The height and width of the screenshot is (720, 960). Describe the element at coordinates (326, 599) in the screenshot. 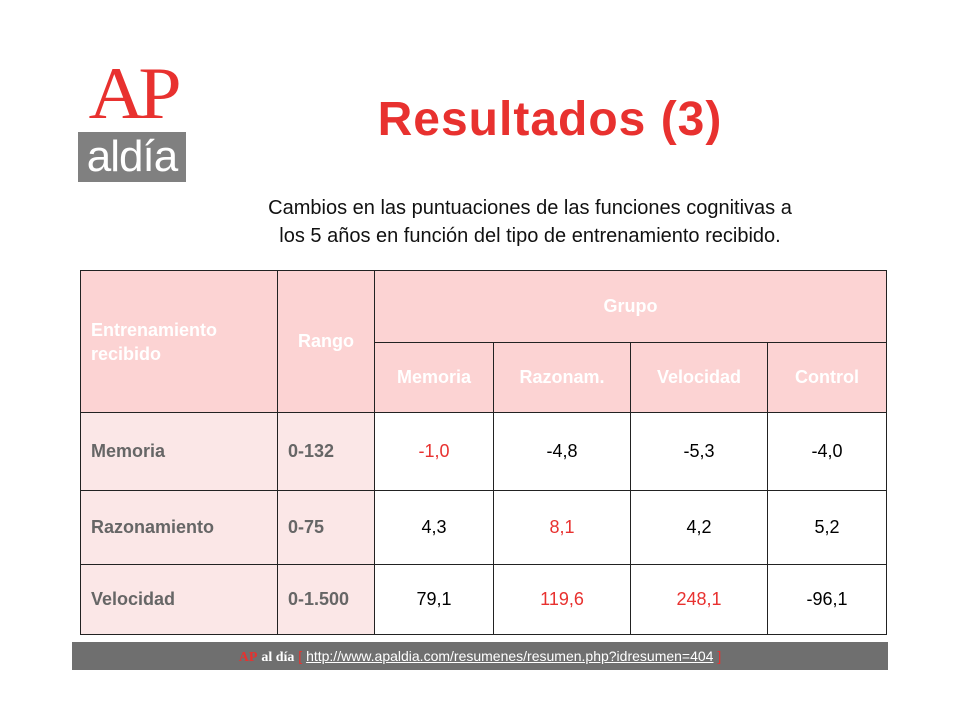

I see `row-range: 0-1.500` at that location.